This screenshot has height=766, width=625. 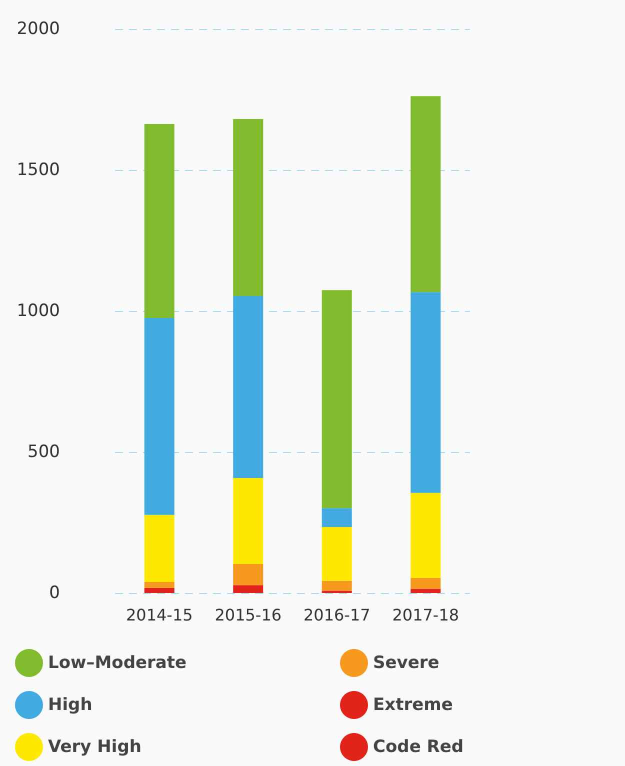 I want to click on y-tick-label: 0, so click(x=54, y=593).